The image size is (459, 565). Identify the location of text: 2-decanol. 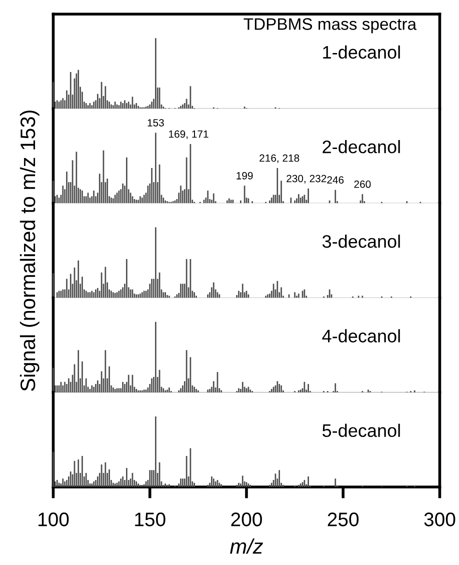
(361, 147).